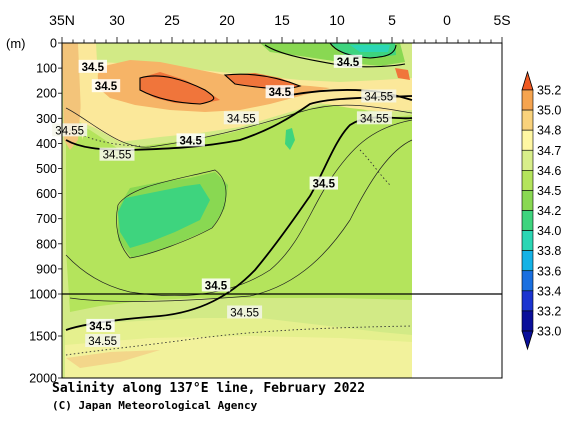 Image resolution: width=570 pixels, height=423 pixels. Describe the element at coordinates (549, 271) in the screenshot. I see `colorbar-label: 33.6` at that location.